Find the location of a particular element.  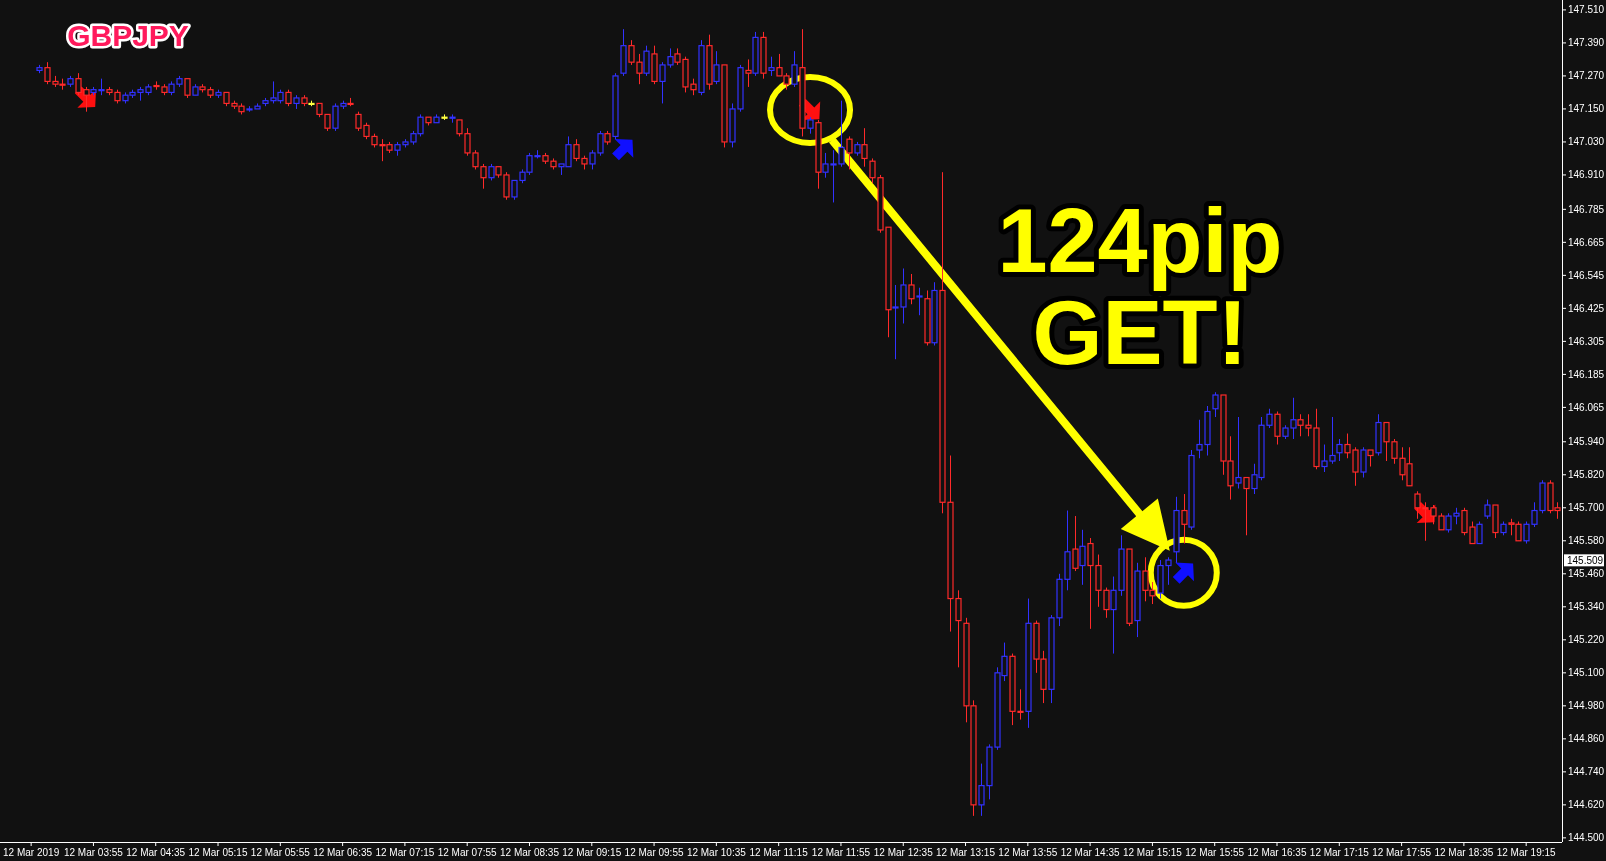

x-tick-label: 12 Mar 05:15 is located at coordinates (218, 852).